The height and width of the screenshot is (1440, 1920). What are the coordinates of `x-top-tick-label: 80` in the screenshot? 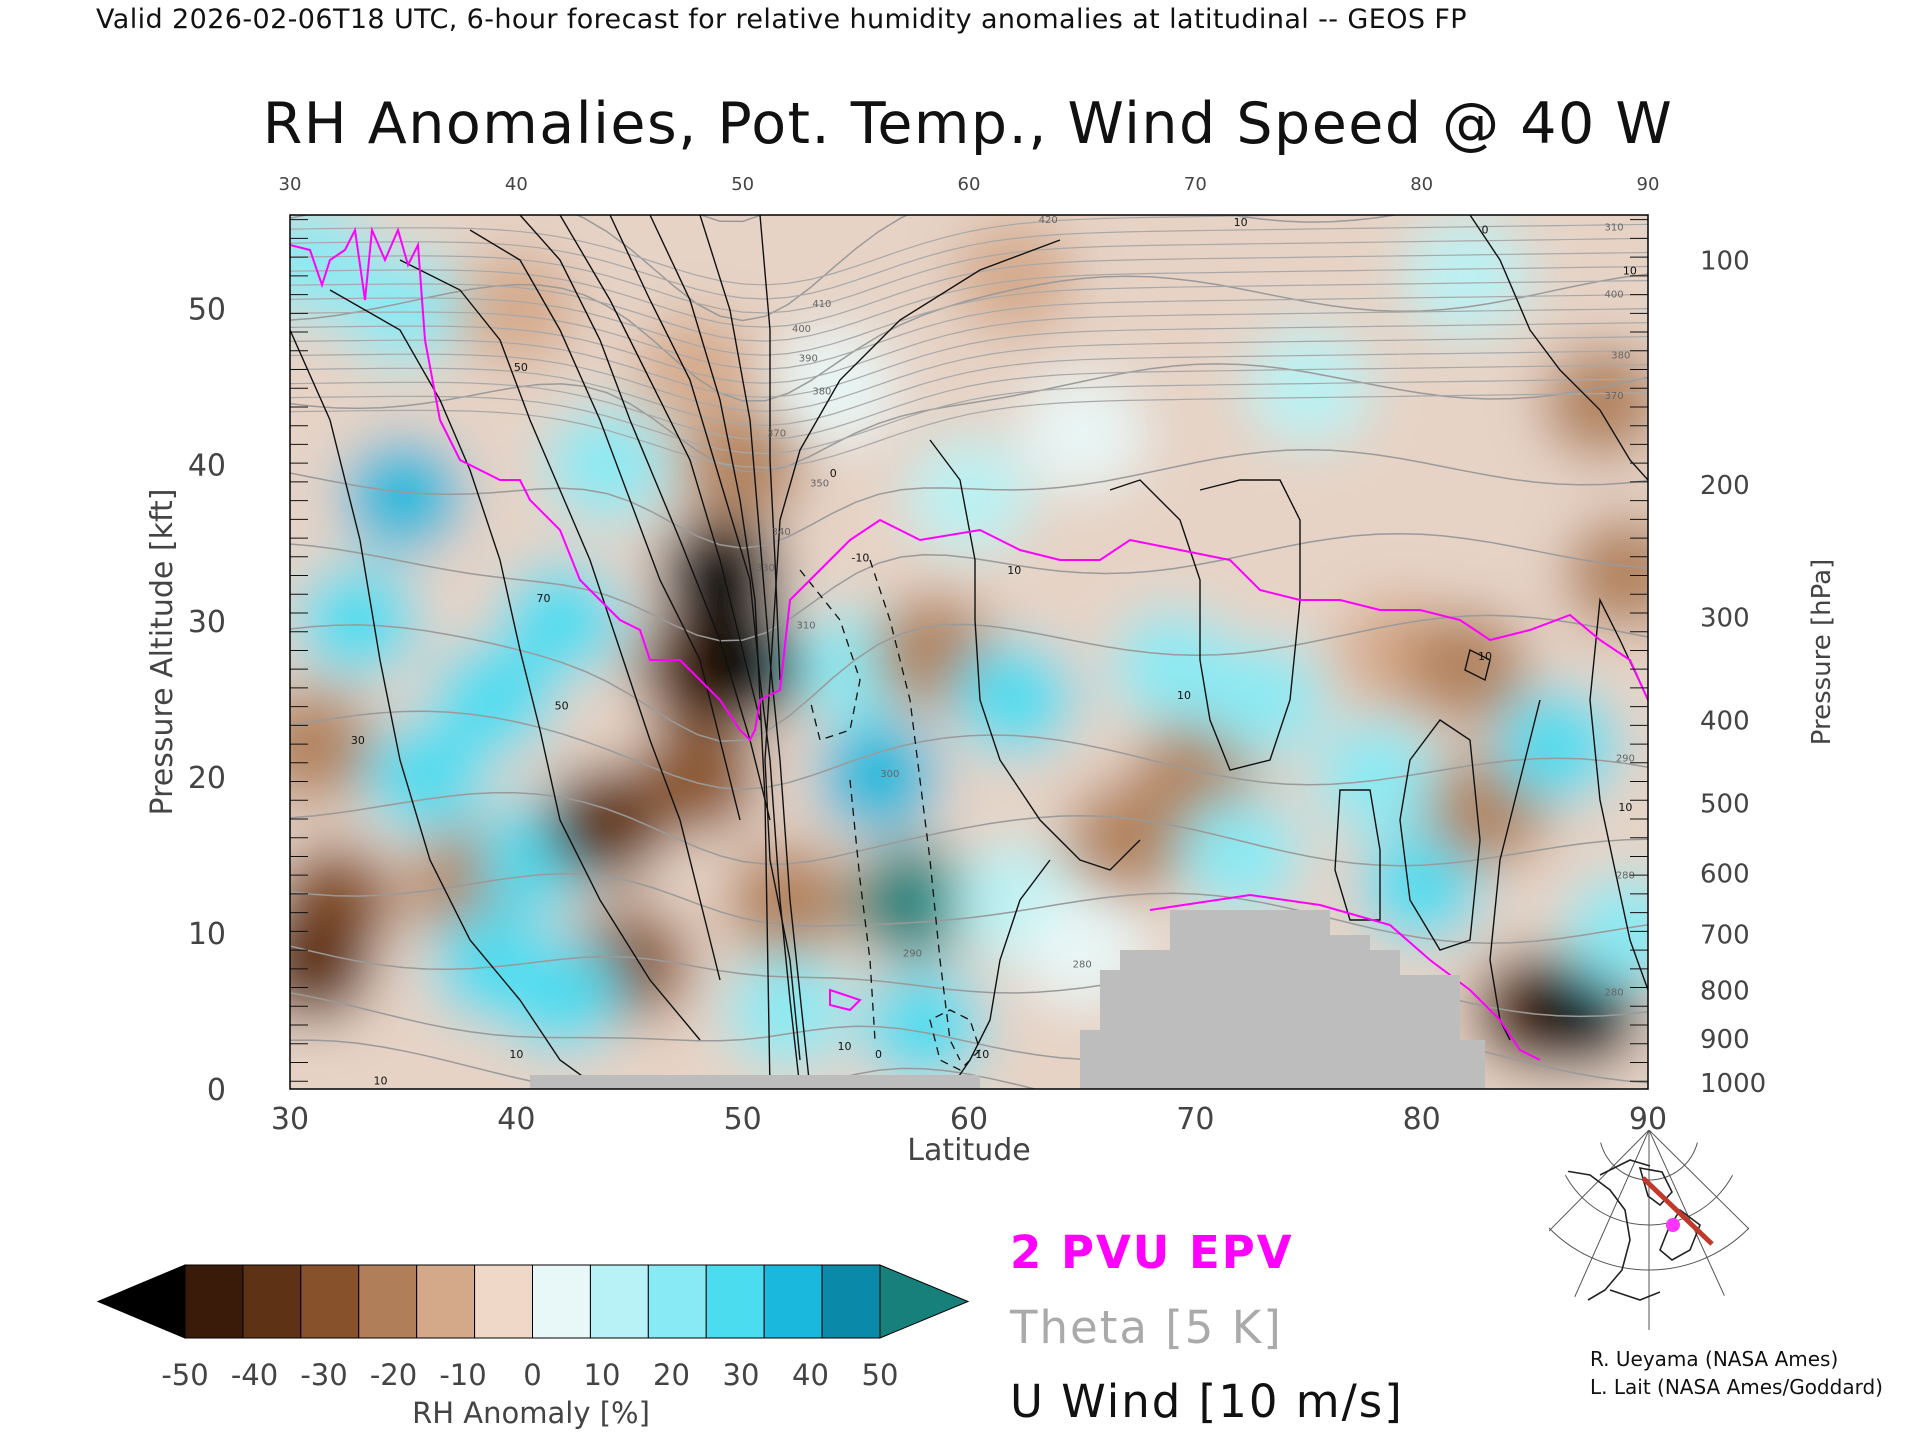 It's located at (1421, 184).